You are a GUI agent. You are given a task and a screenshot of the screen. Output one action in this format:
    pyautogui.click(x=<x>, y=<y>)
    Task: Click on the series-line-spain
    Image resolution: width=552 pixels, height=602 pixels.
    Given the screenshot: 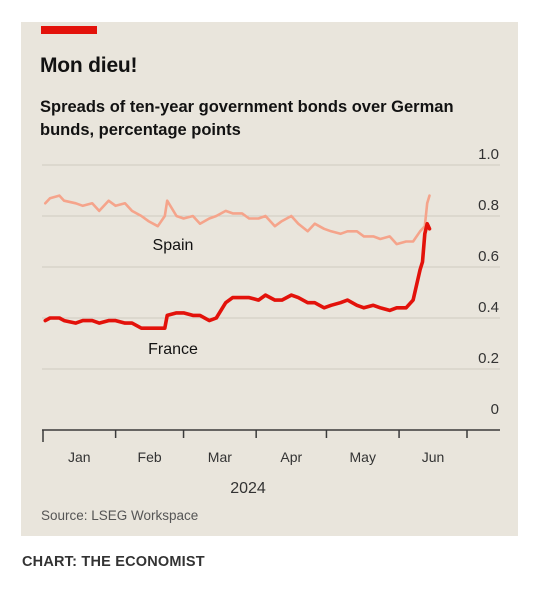 What is the action you would take?
    pyautogui.click(x=237, y=220)
    